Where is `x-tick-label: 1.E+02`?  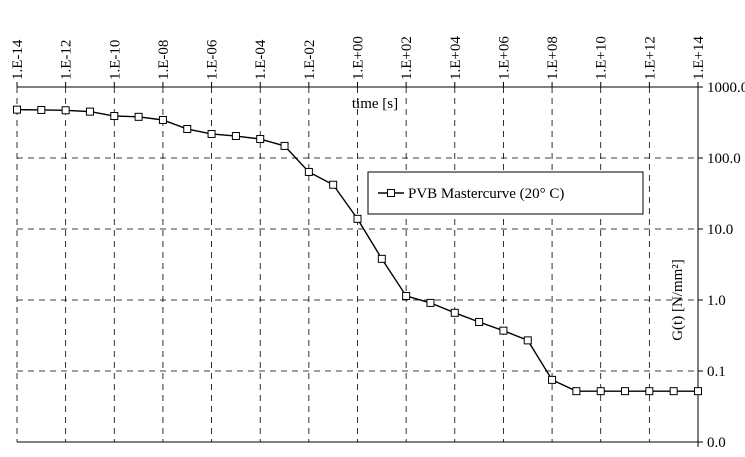 x-tick-label: 1.E+02 is located at coordinates (407, 58).